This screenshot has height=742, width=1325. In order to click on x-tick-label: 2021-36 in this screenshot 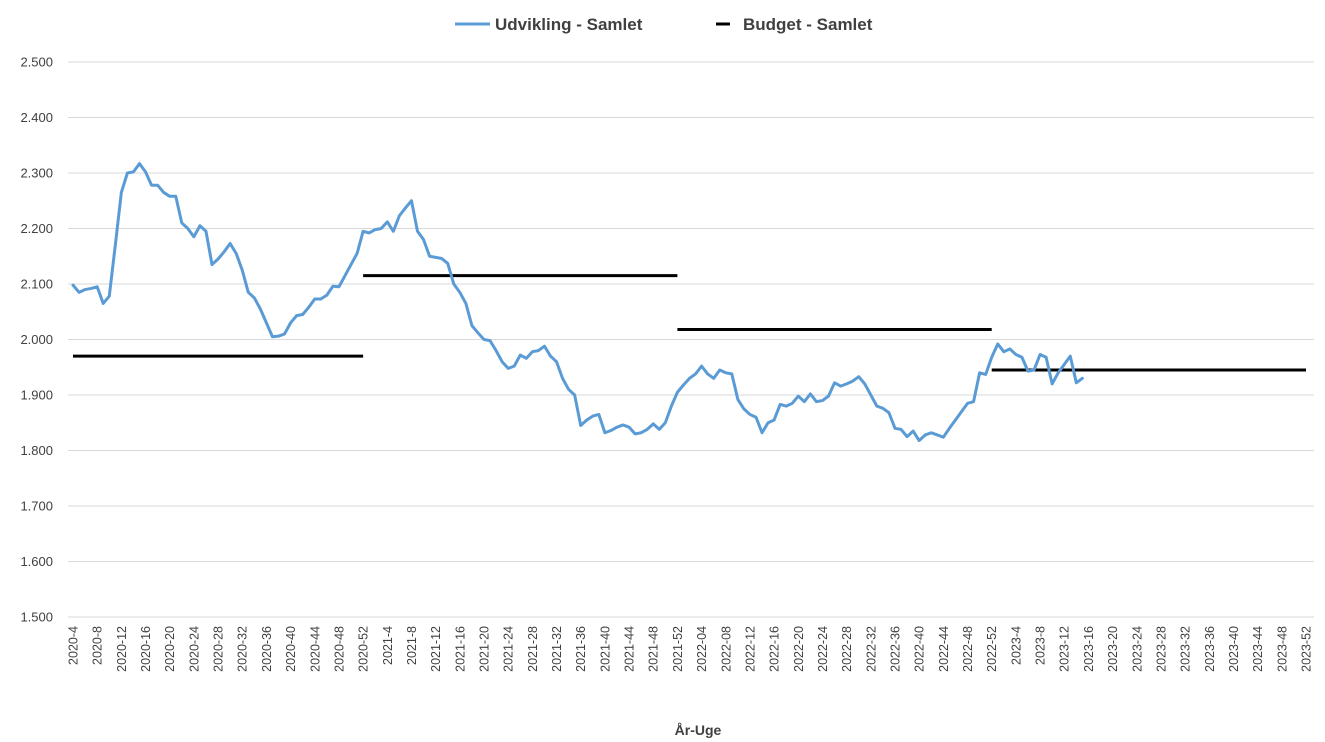, I will do `click(581, 649)`.